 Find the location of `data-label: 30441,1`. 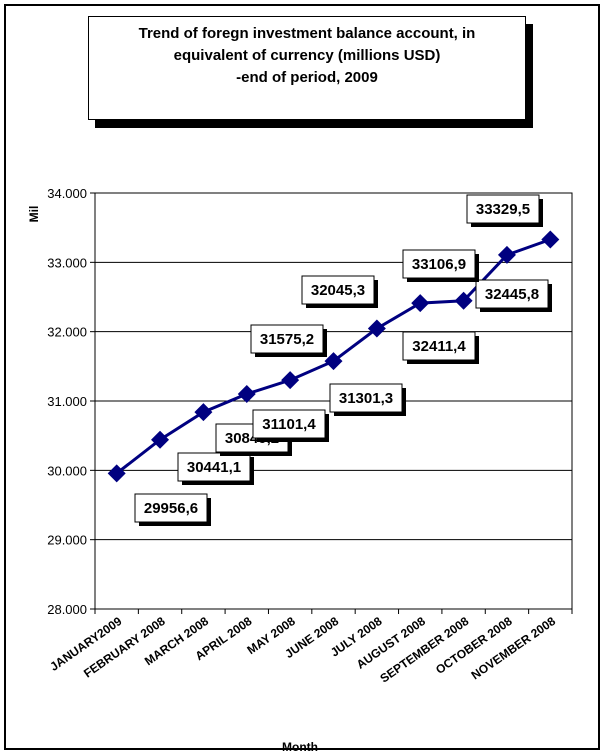

data-label: 30441,1 is located at coordinates (214, 467).